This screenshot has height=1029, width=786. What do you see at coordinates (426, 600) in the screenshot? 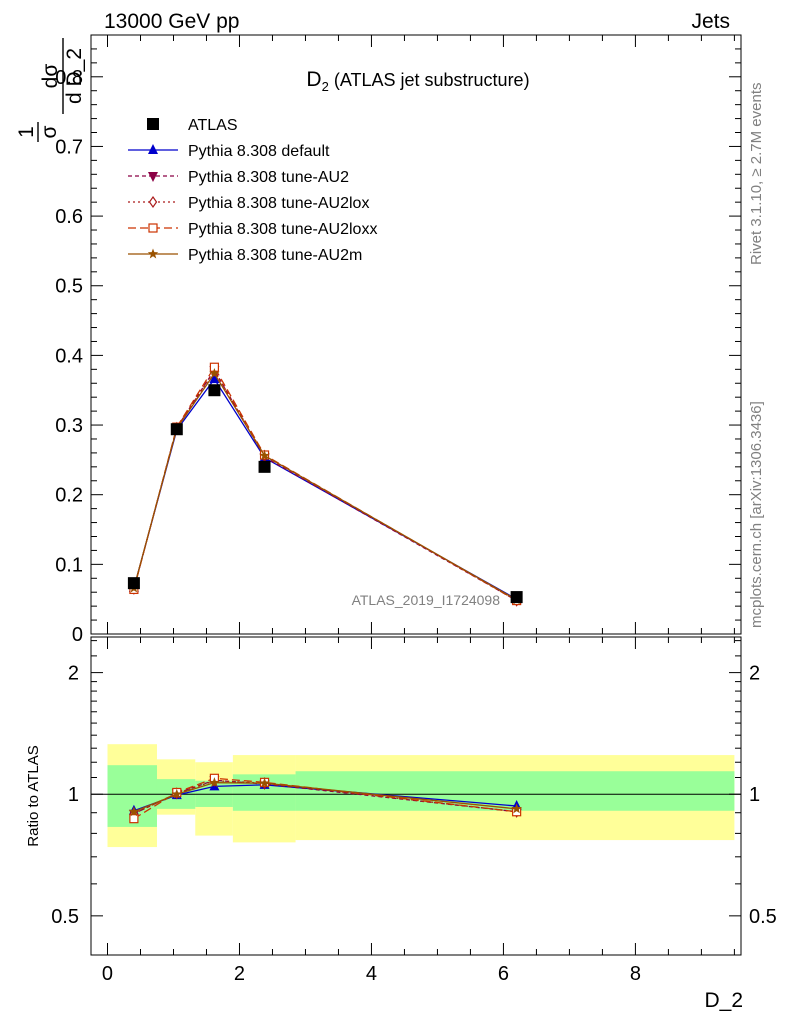
I see `analysis-watermark: ATLAS_2019_I1724098` at bounding box center [426, 600].